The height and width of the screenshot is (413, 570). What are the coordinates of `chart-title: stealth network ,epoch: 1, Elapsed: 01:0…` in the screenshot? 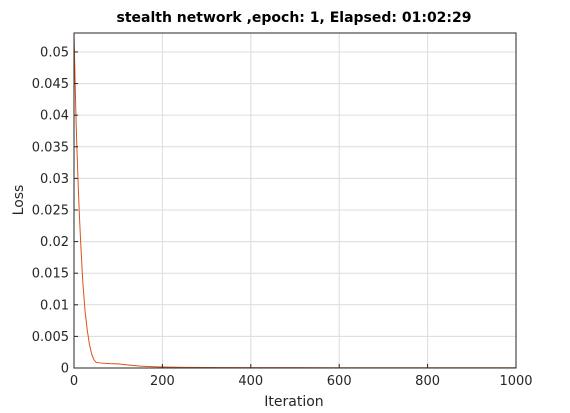 It's located at (293, 18).